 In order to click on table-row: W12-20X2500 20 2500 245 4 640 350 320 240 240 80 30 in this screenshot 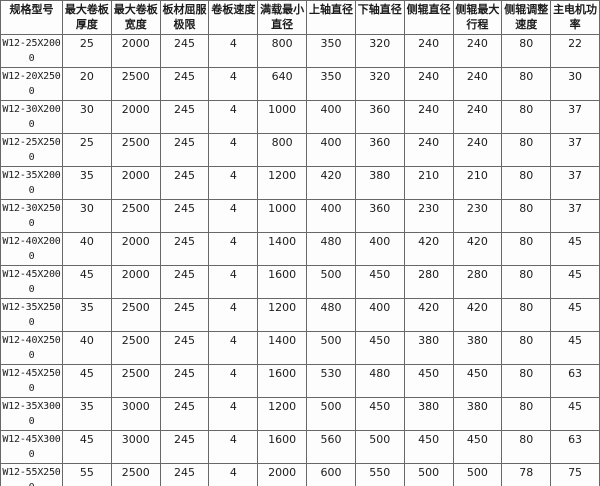, I will do `click(300, 84)`.